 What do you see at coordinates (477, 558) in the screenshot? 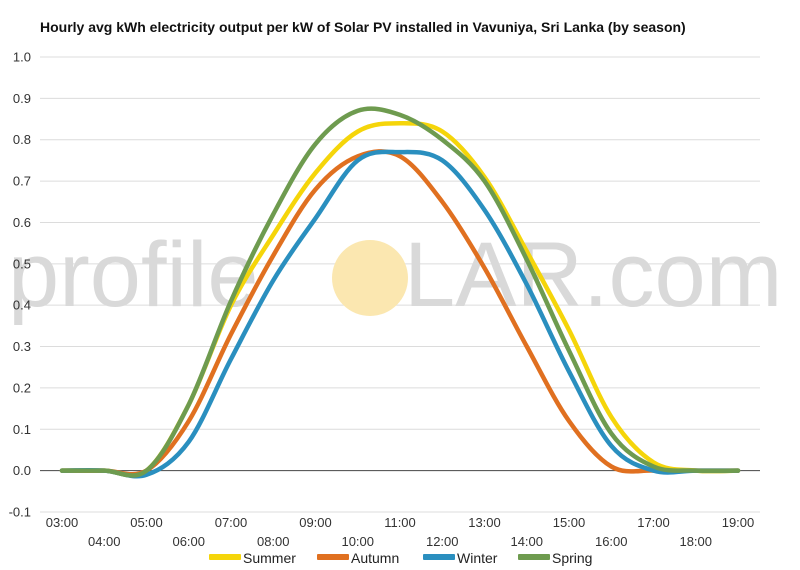
I see `legend-label: Winter` at bounding box center [477, 558].